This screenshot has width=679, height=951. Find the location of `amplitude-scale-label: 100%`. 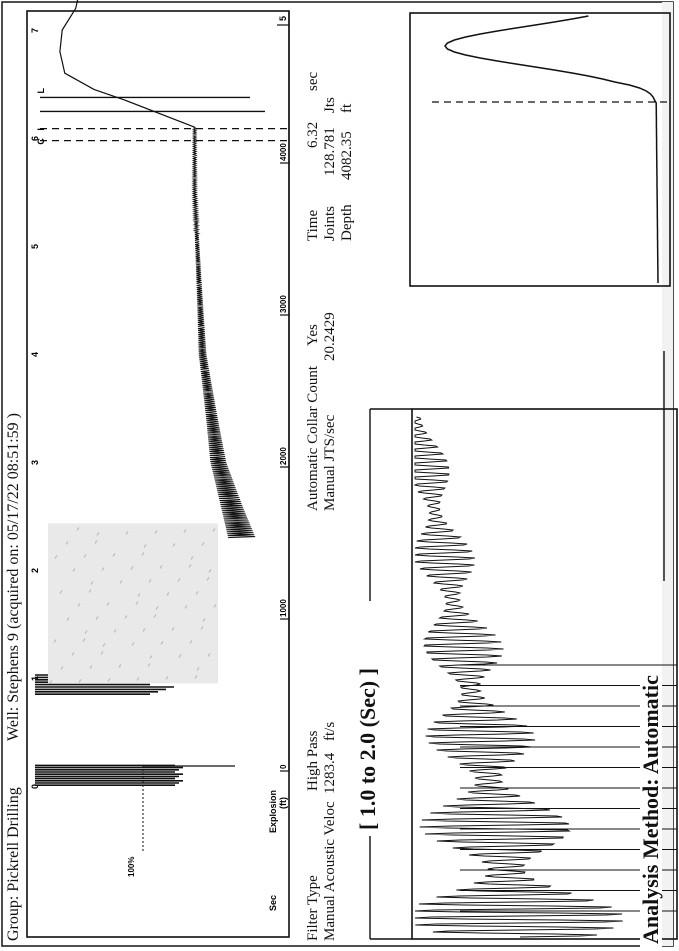

amplitude-scale-label: 100% is located at coordinates (131, 867).